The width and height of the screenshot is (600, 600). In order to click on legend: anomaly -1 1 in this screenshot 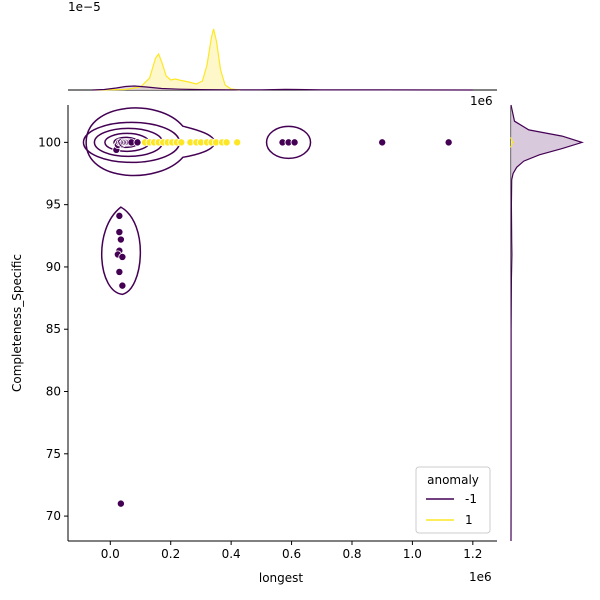, I will do `click(453, 500)`.